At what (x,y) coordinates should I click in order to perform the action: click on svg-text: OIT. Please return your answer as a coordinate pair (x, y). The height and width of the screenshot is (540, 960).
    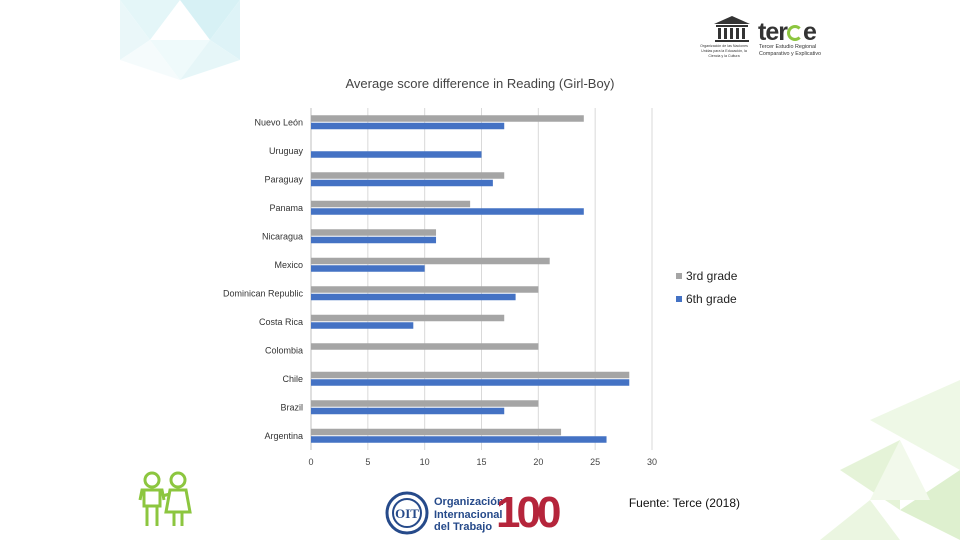
    Looking at the image, I should click on (407, 513).